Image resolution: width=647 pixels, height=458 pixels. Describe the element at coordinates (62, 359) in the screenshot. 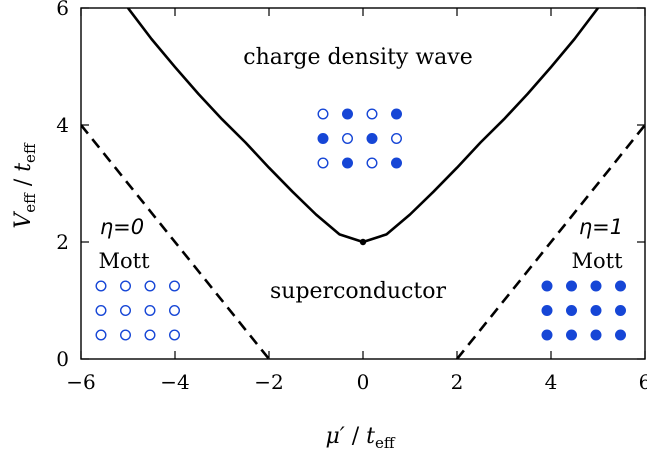

I see `y-tick-label: 0` at that location.